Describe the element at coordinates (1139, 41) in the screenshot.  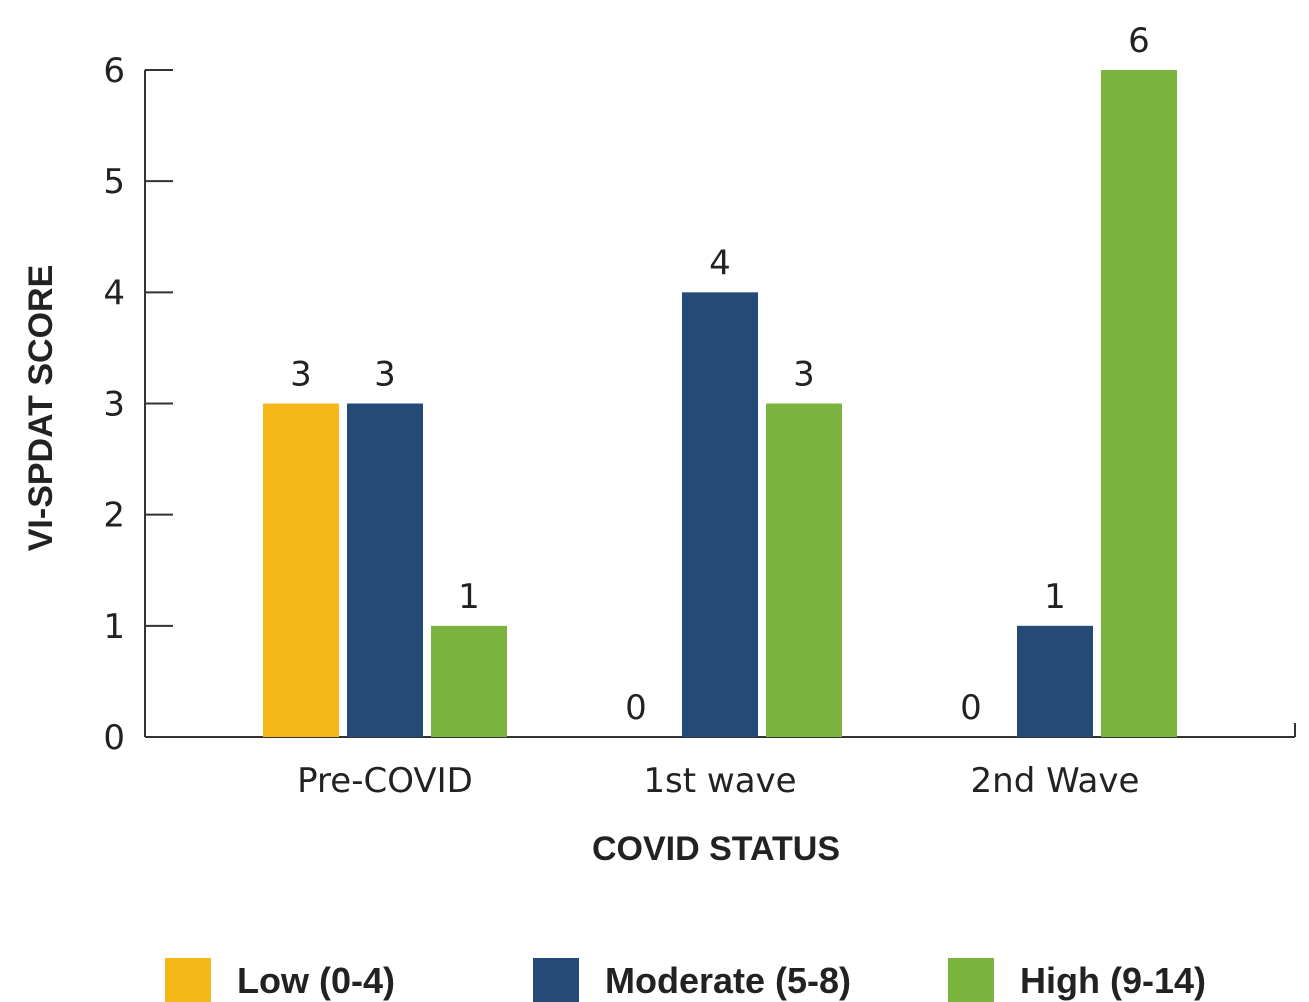
I see `data-label: 6` at that location.